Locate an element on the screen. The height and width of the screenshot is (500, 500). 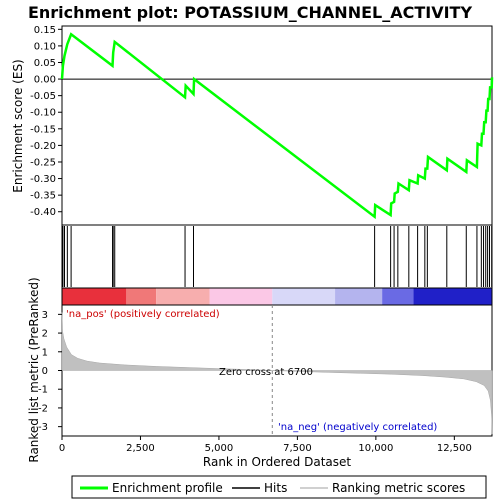
hits-panel is located at coordinates (277, 256).